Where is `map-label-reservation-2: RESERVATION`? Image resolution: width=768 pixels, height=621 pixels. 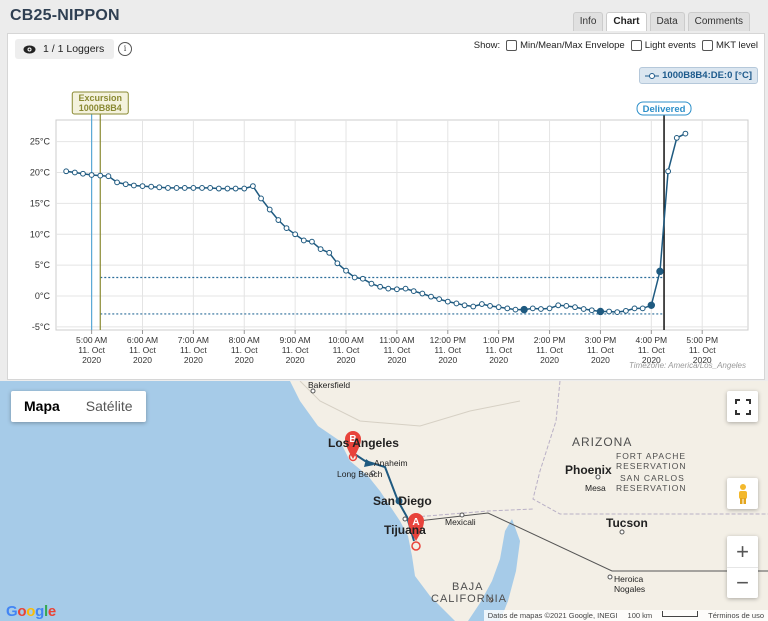 map-label-reservation-2: RESERVATION is located at coordinates (651, 488).